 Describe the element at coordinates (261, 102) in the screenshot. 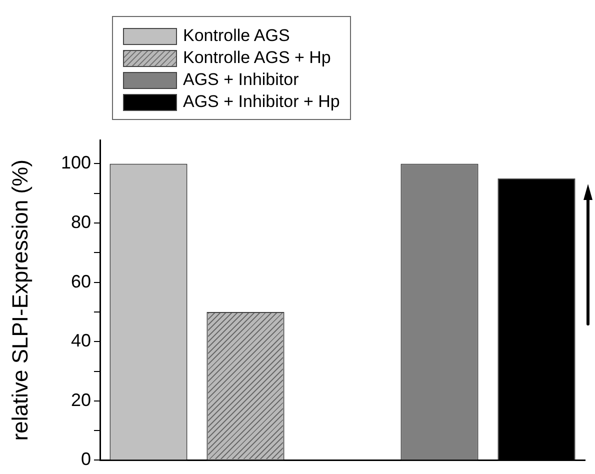

I see `legend-label: AGS + Inhibitor + Hp` at that location.